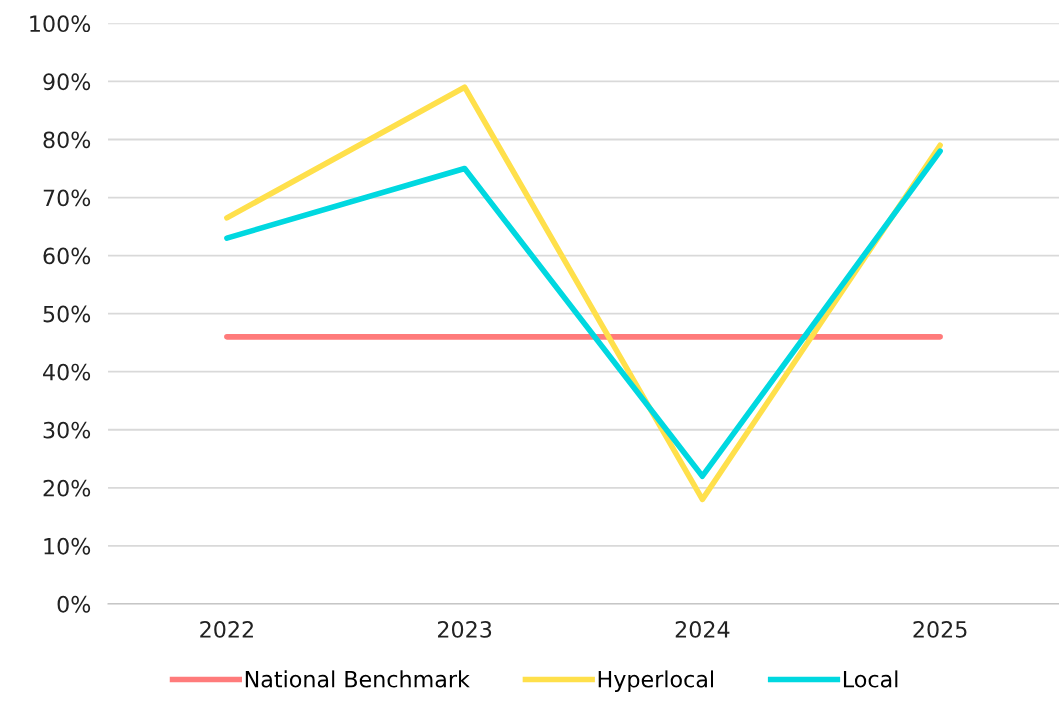 This screenshot has height=708, width=1059. I want to click on legend-label: Hyperlocal, so click(656, 681).